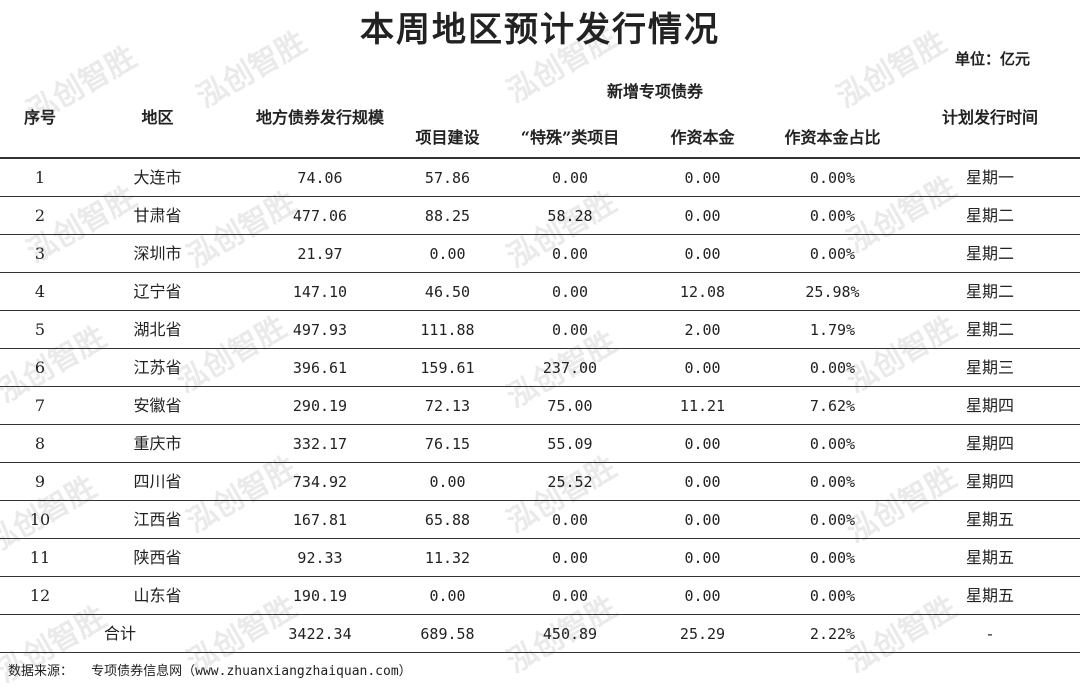 The image size is (1080, 691). I want to click on header-special: “特殊”类项目, so click(570, 137).